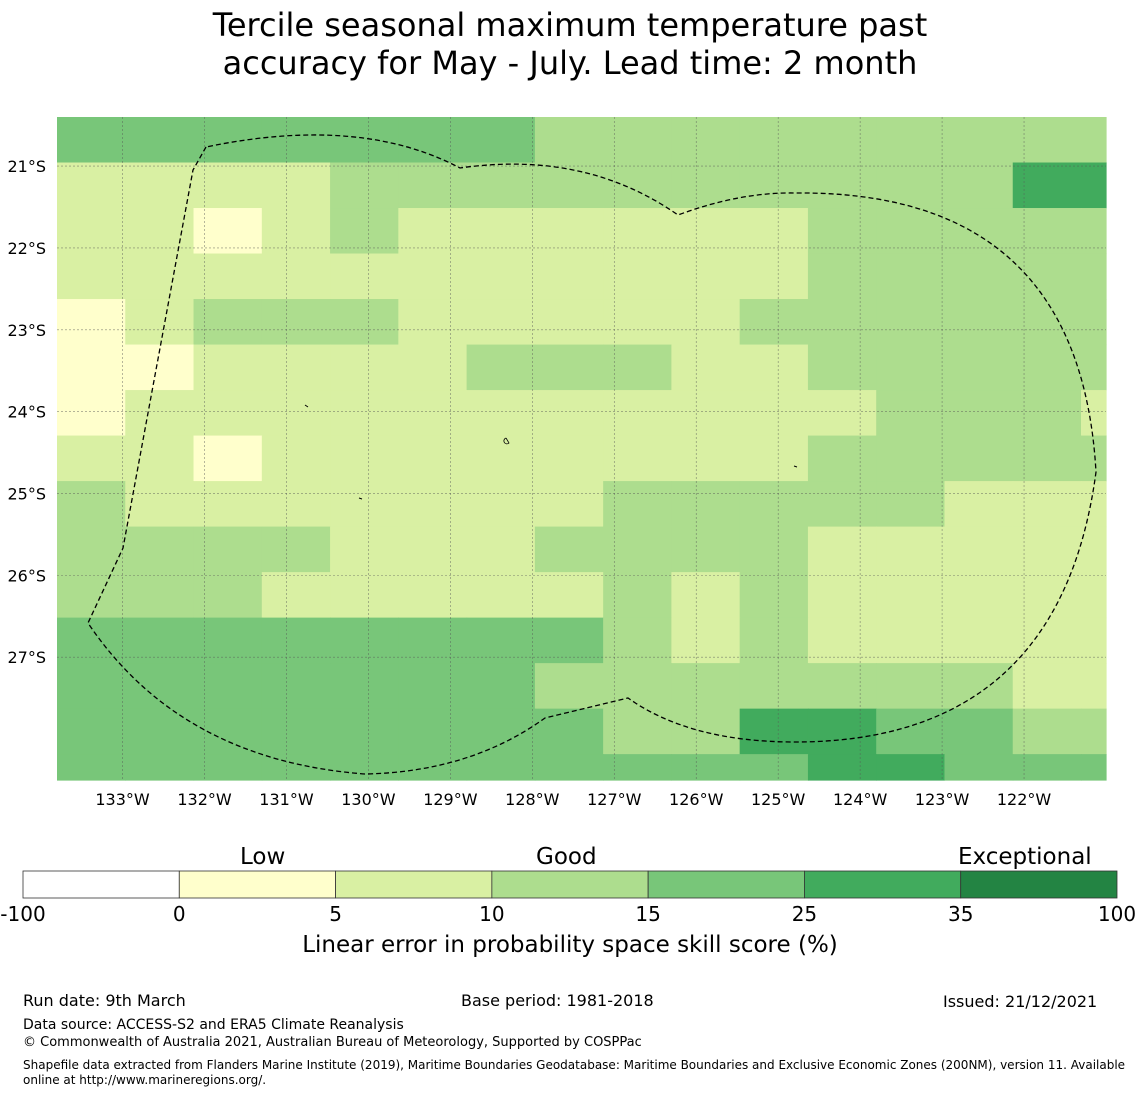  What do you see at coordinates (26, 248) in the screenshot?
I see `latitude-label: 22°S` at bounding box center [26, 248].